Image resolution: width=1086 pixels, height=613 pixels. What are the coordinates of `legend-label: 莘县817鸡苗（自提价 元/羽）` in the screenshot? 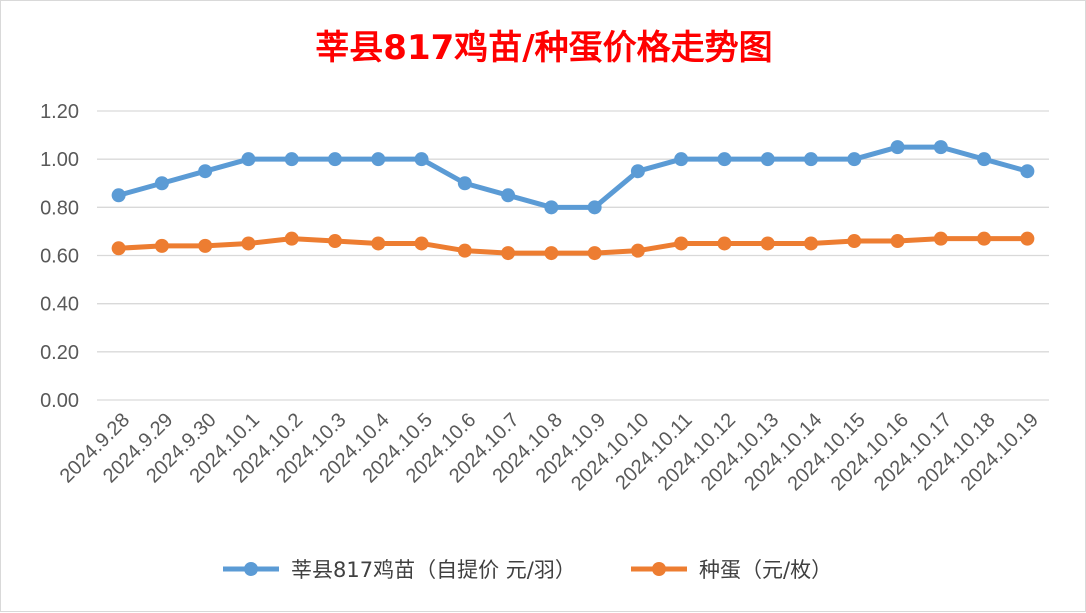 It's located at (433, 570).